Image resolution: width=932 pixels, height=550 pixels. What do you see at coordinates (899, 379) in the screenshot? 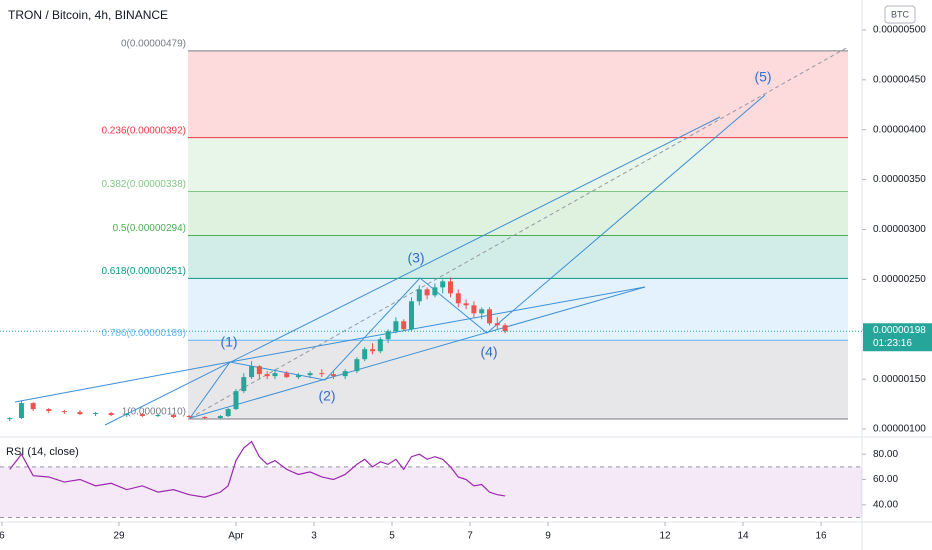
I see `y-tick-label: 0.00000150` at bounding box center [899, 379].